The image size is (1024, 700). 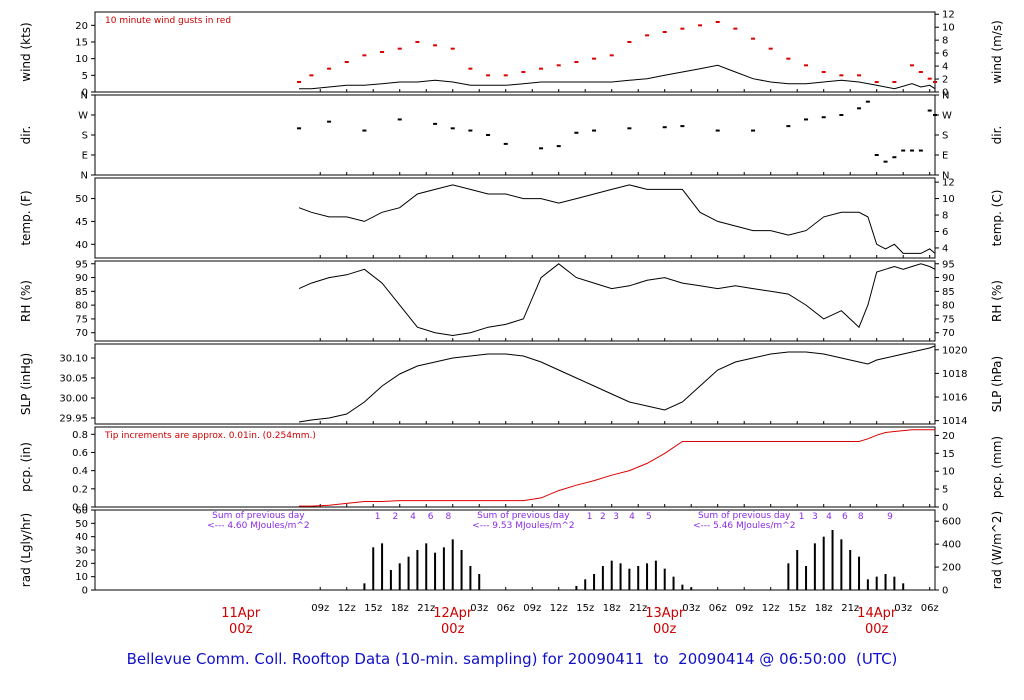 What do you see at coordinates (81, 43) in the screenshot?
I see `wind-ytick-left-label: 15` at bounding box center [81, 43].